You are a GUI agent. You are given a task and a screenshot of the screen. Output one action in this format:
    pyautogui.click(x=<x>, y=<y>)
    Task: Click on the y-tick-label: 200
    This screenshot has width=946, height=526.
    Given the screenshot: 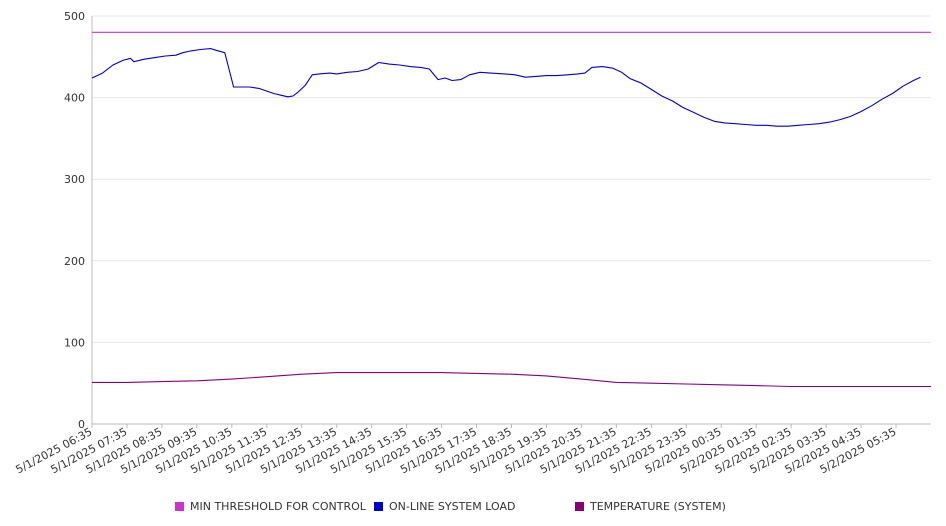 What is the action you would take?
    pyautogui.click(x=74, y=261)
    